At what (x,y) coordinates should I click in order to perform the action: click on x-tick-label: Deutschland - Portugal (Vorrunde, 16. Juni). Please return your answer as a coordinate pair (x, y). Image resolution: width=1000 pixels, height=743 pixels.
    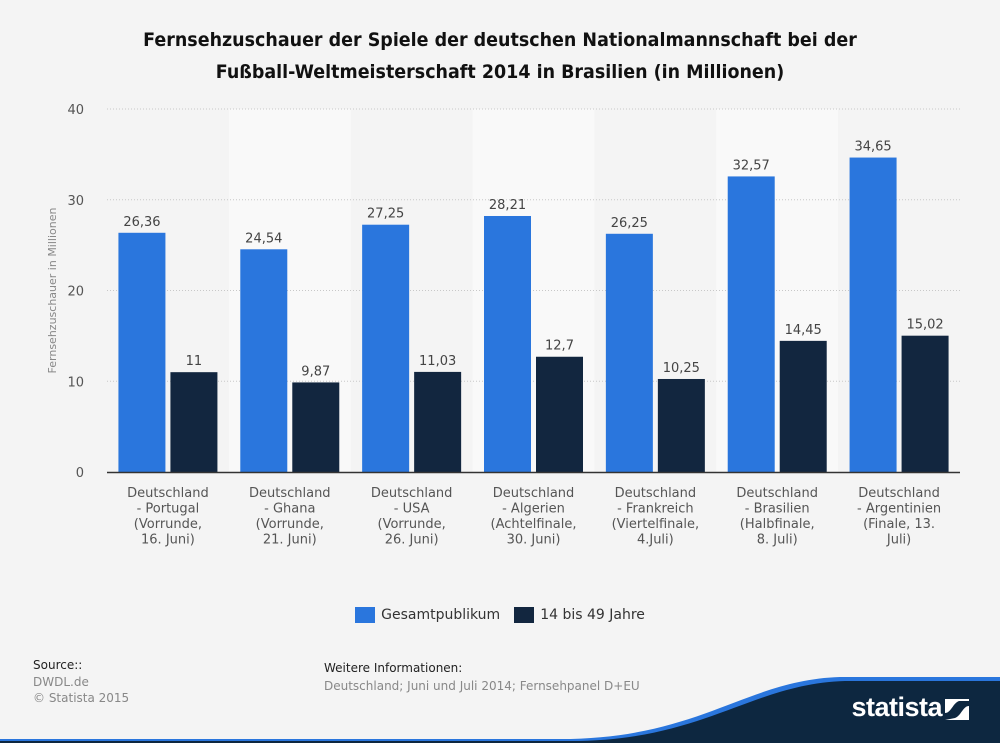
    Looking at the image, I should click on (168, 517).